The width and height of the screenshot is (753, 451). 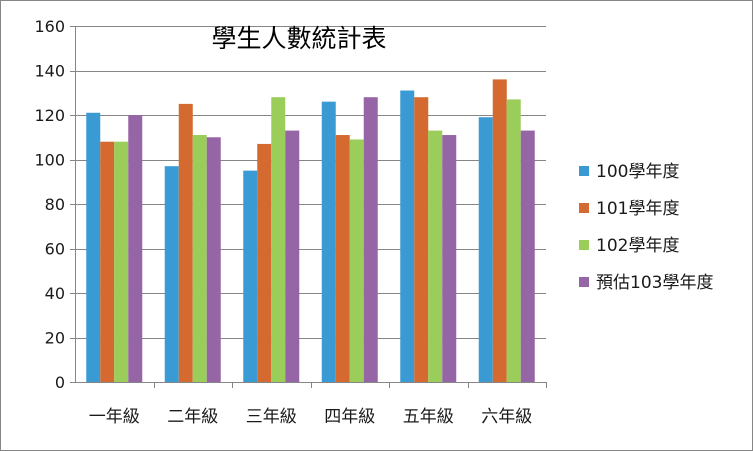 What do you see at coordinates (49, 26) in the screenshot?
I see `y-tick-label: 160` at bounding box center [49, 26].